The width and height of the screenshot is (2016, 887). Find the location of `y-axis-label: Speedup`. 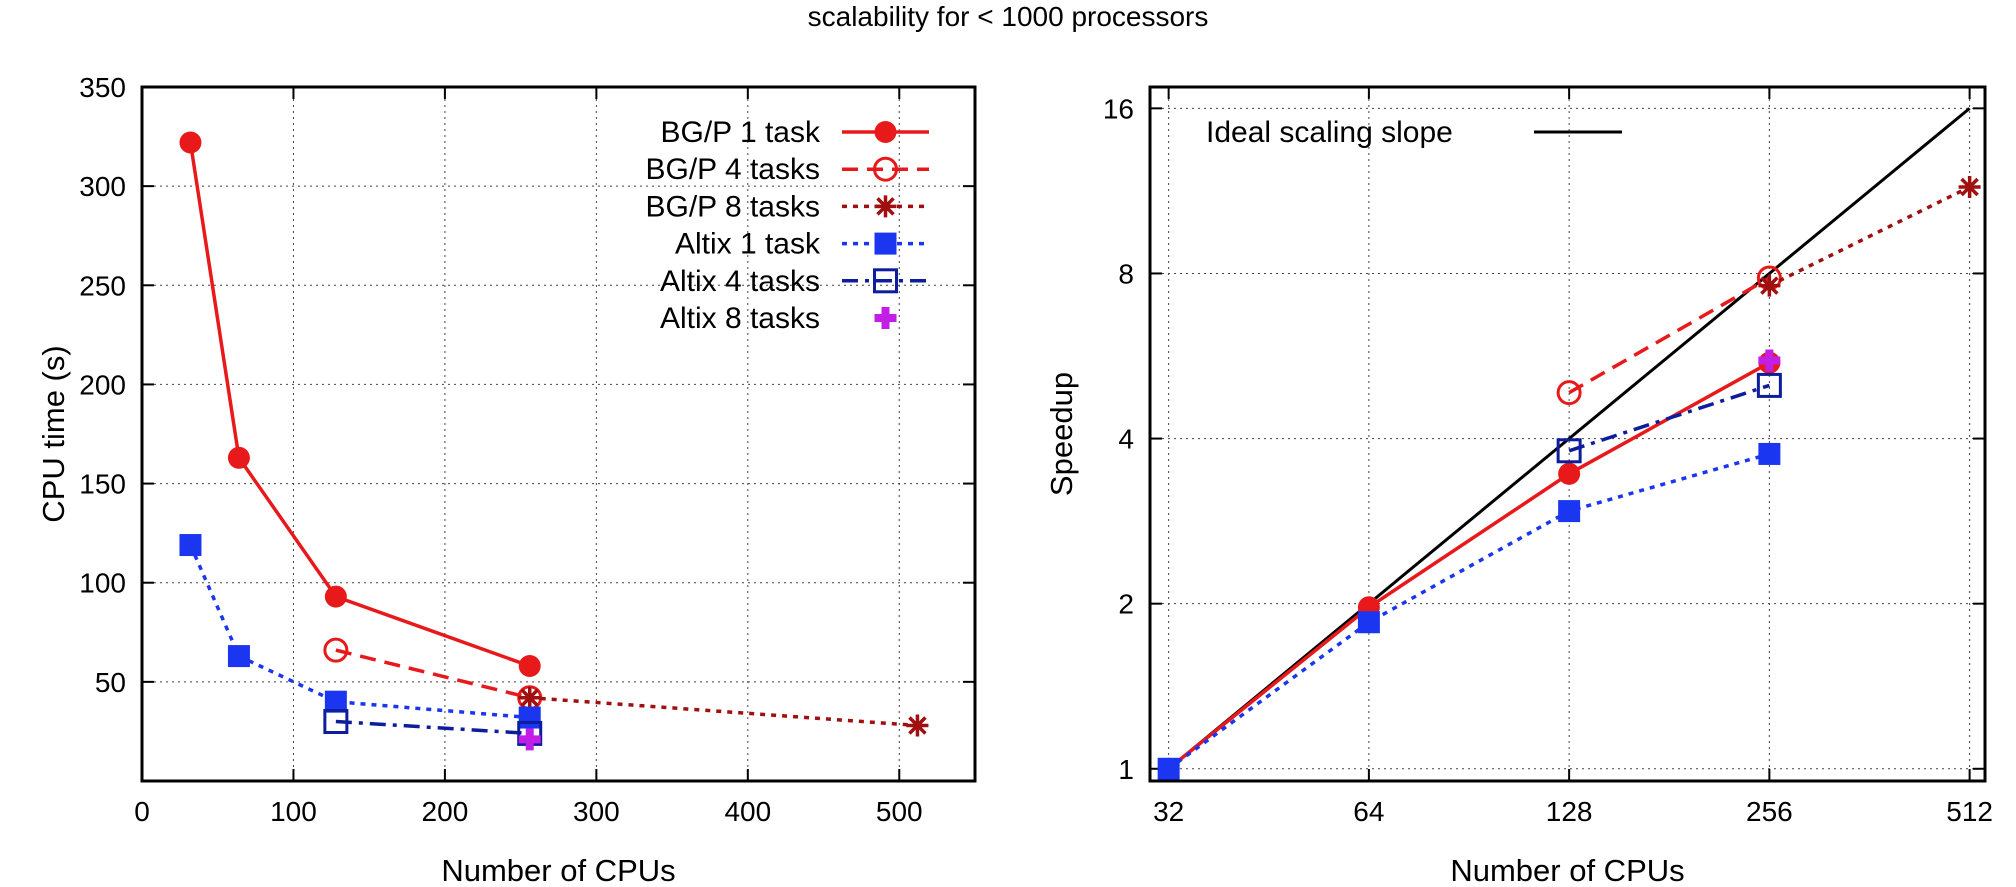

y-axis-label: Speedup is located at coordinates (1061, 434).